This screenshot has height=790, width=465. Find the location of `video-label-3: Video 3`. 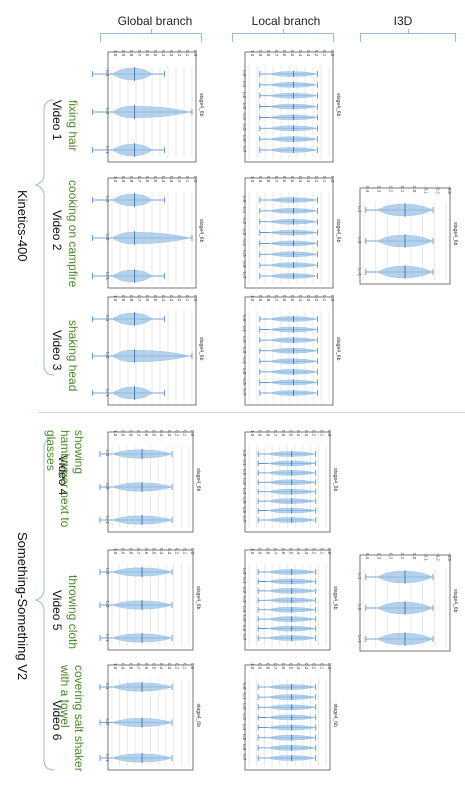

video-label-3: Video 3 is located at coordinates (57, 350).